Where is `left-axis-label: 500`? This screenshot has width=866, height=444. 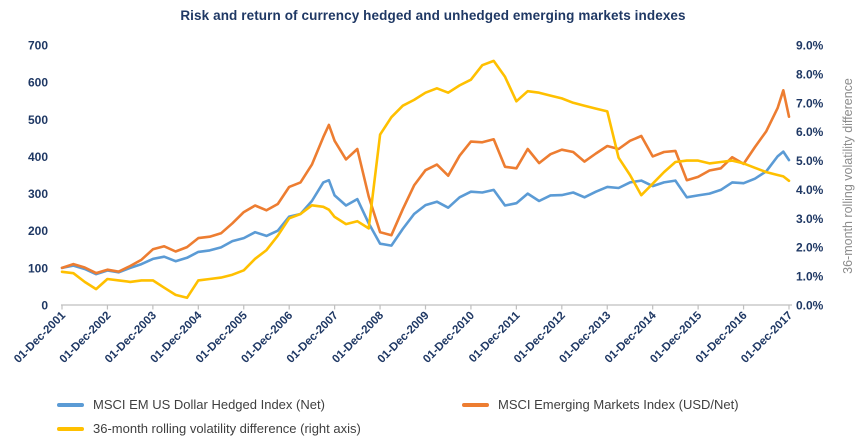 left-axis-label: 500 is located at coordinates (38, 120).